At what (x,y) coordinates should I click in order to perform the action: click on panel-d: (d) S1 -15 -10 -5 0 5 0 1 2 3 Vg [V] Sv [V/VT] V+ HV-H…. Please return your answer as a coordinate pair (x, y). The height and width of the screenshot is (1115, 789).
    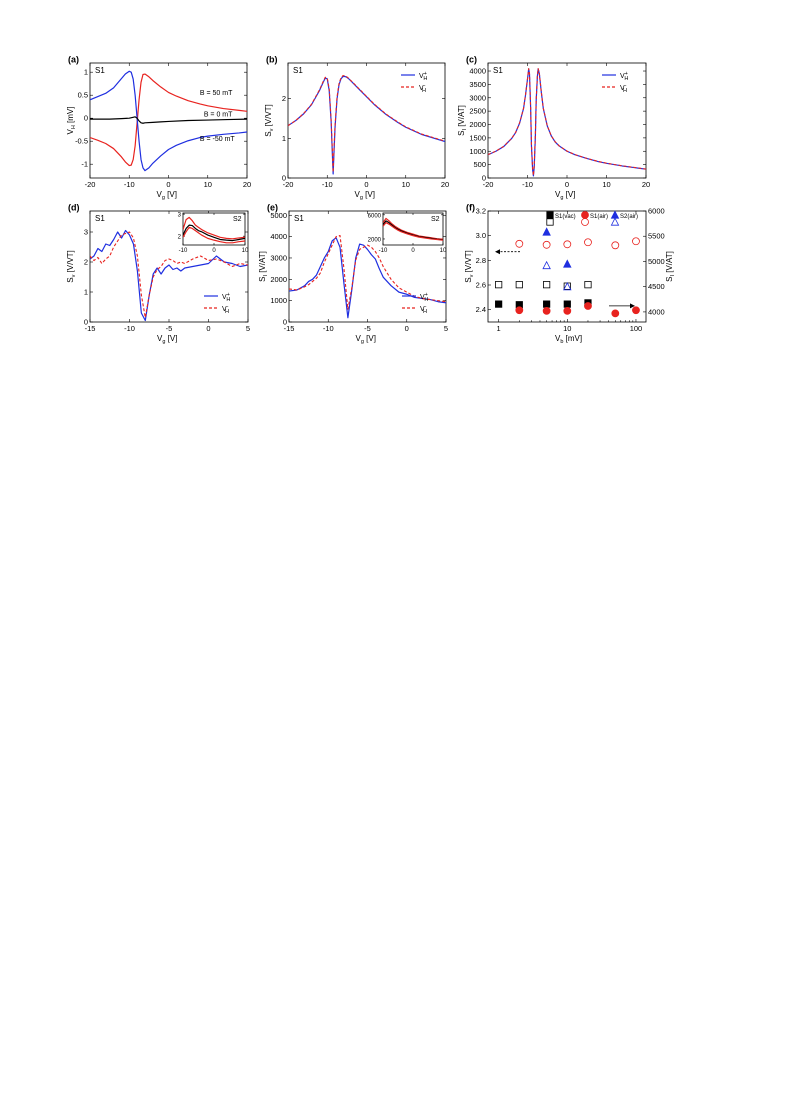
    Looking at the image, I should click on (158, 274).